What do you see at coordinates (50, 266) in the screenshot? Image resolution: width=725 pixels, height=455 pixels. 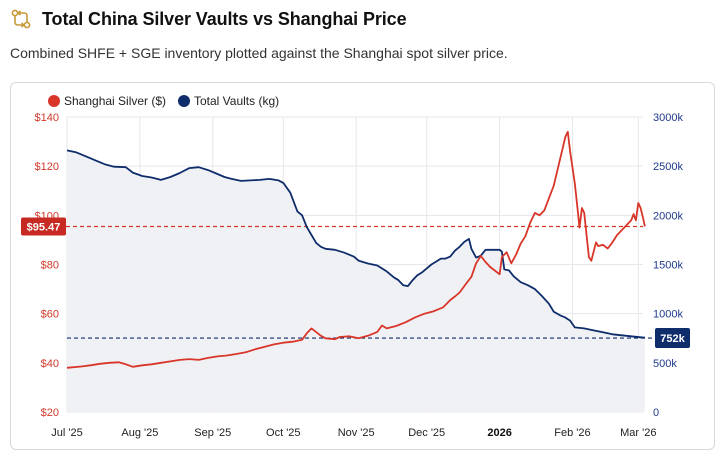 I see `left-axis-tick: $80` at bounding box center [50, 266].